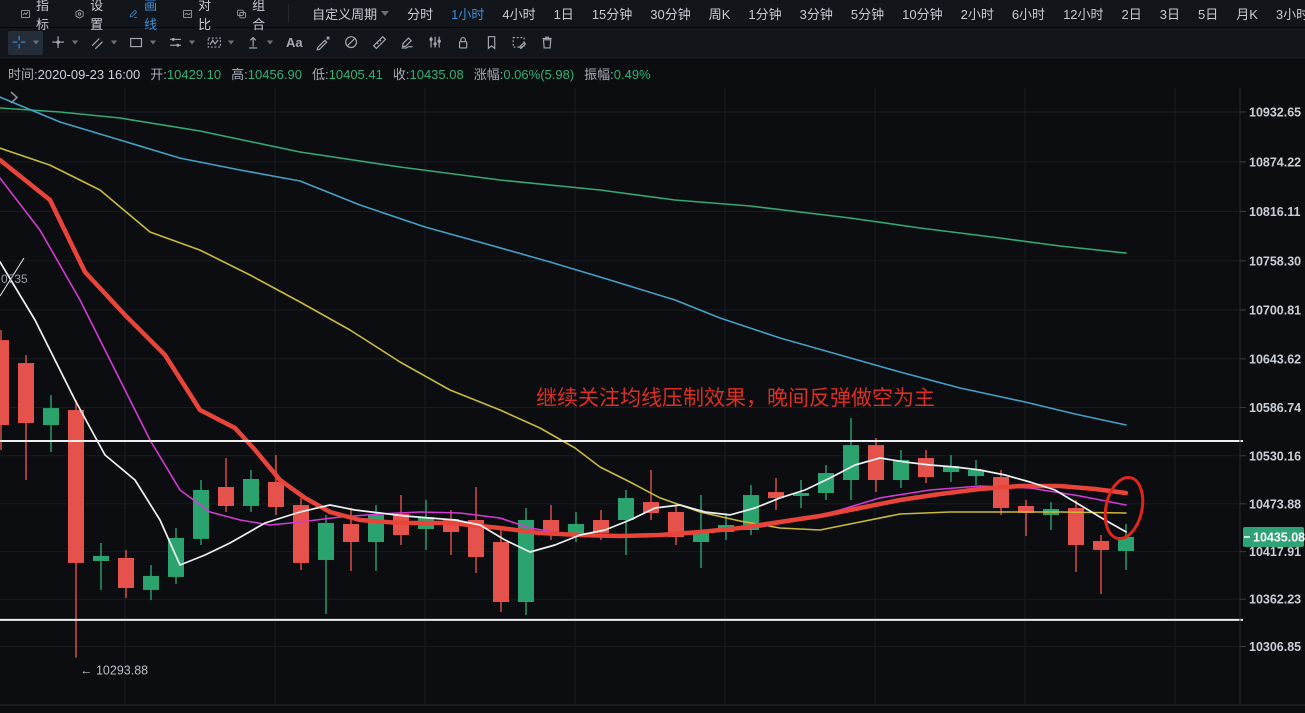  I want to click on rectangle-tool, so click(142, 43).